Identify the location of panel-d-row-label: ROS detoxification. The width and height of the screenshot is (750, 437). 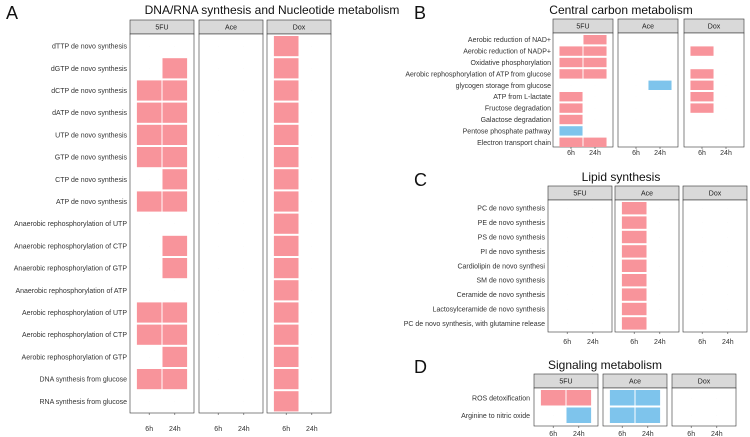
(501, 398).